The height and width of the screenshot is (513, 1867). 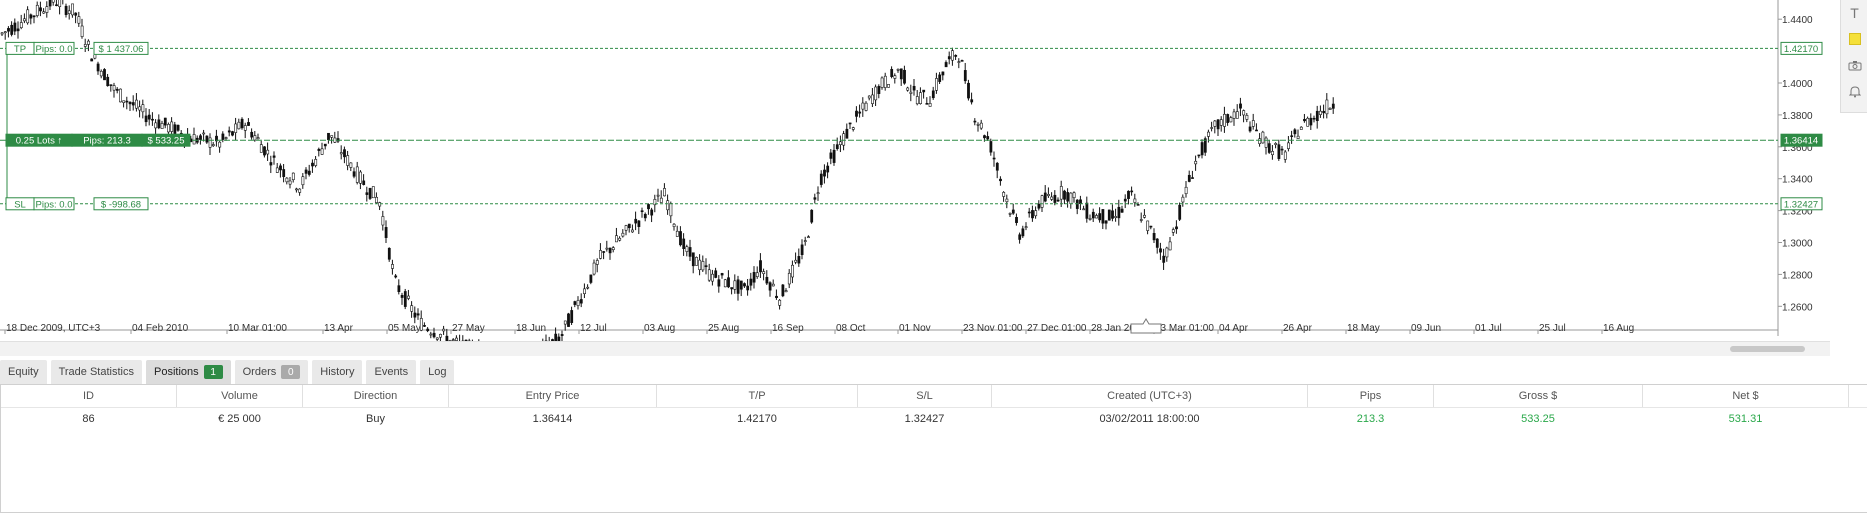 I want to click on col-header-pips: Pips, so click(x=1371, y=396).